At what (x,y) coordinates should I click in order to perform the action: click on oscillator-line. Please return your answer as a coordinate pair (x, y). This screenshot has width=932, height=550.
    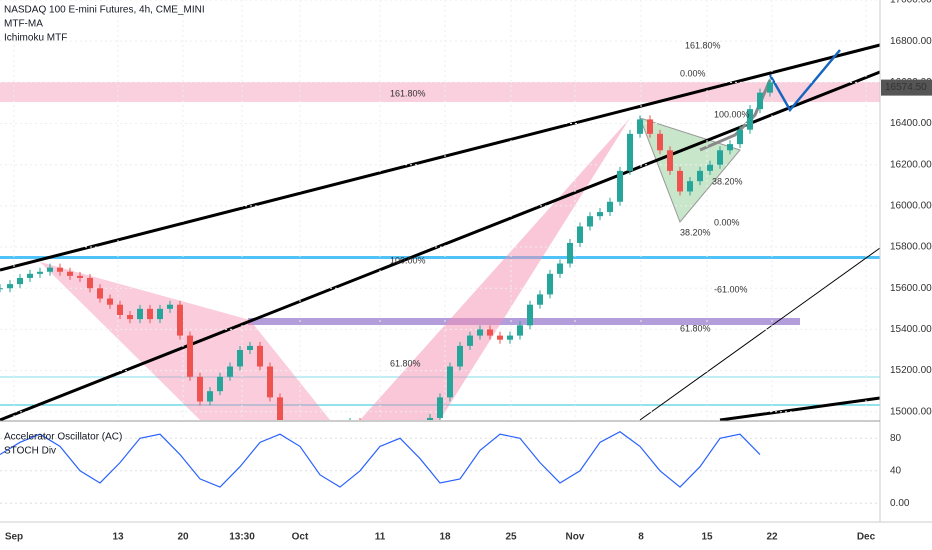
    Looking at the image, I should click on (380, 459).